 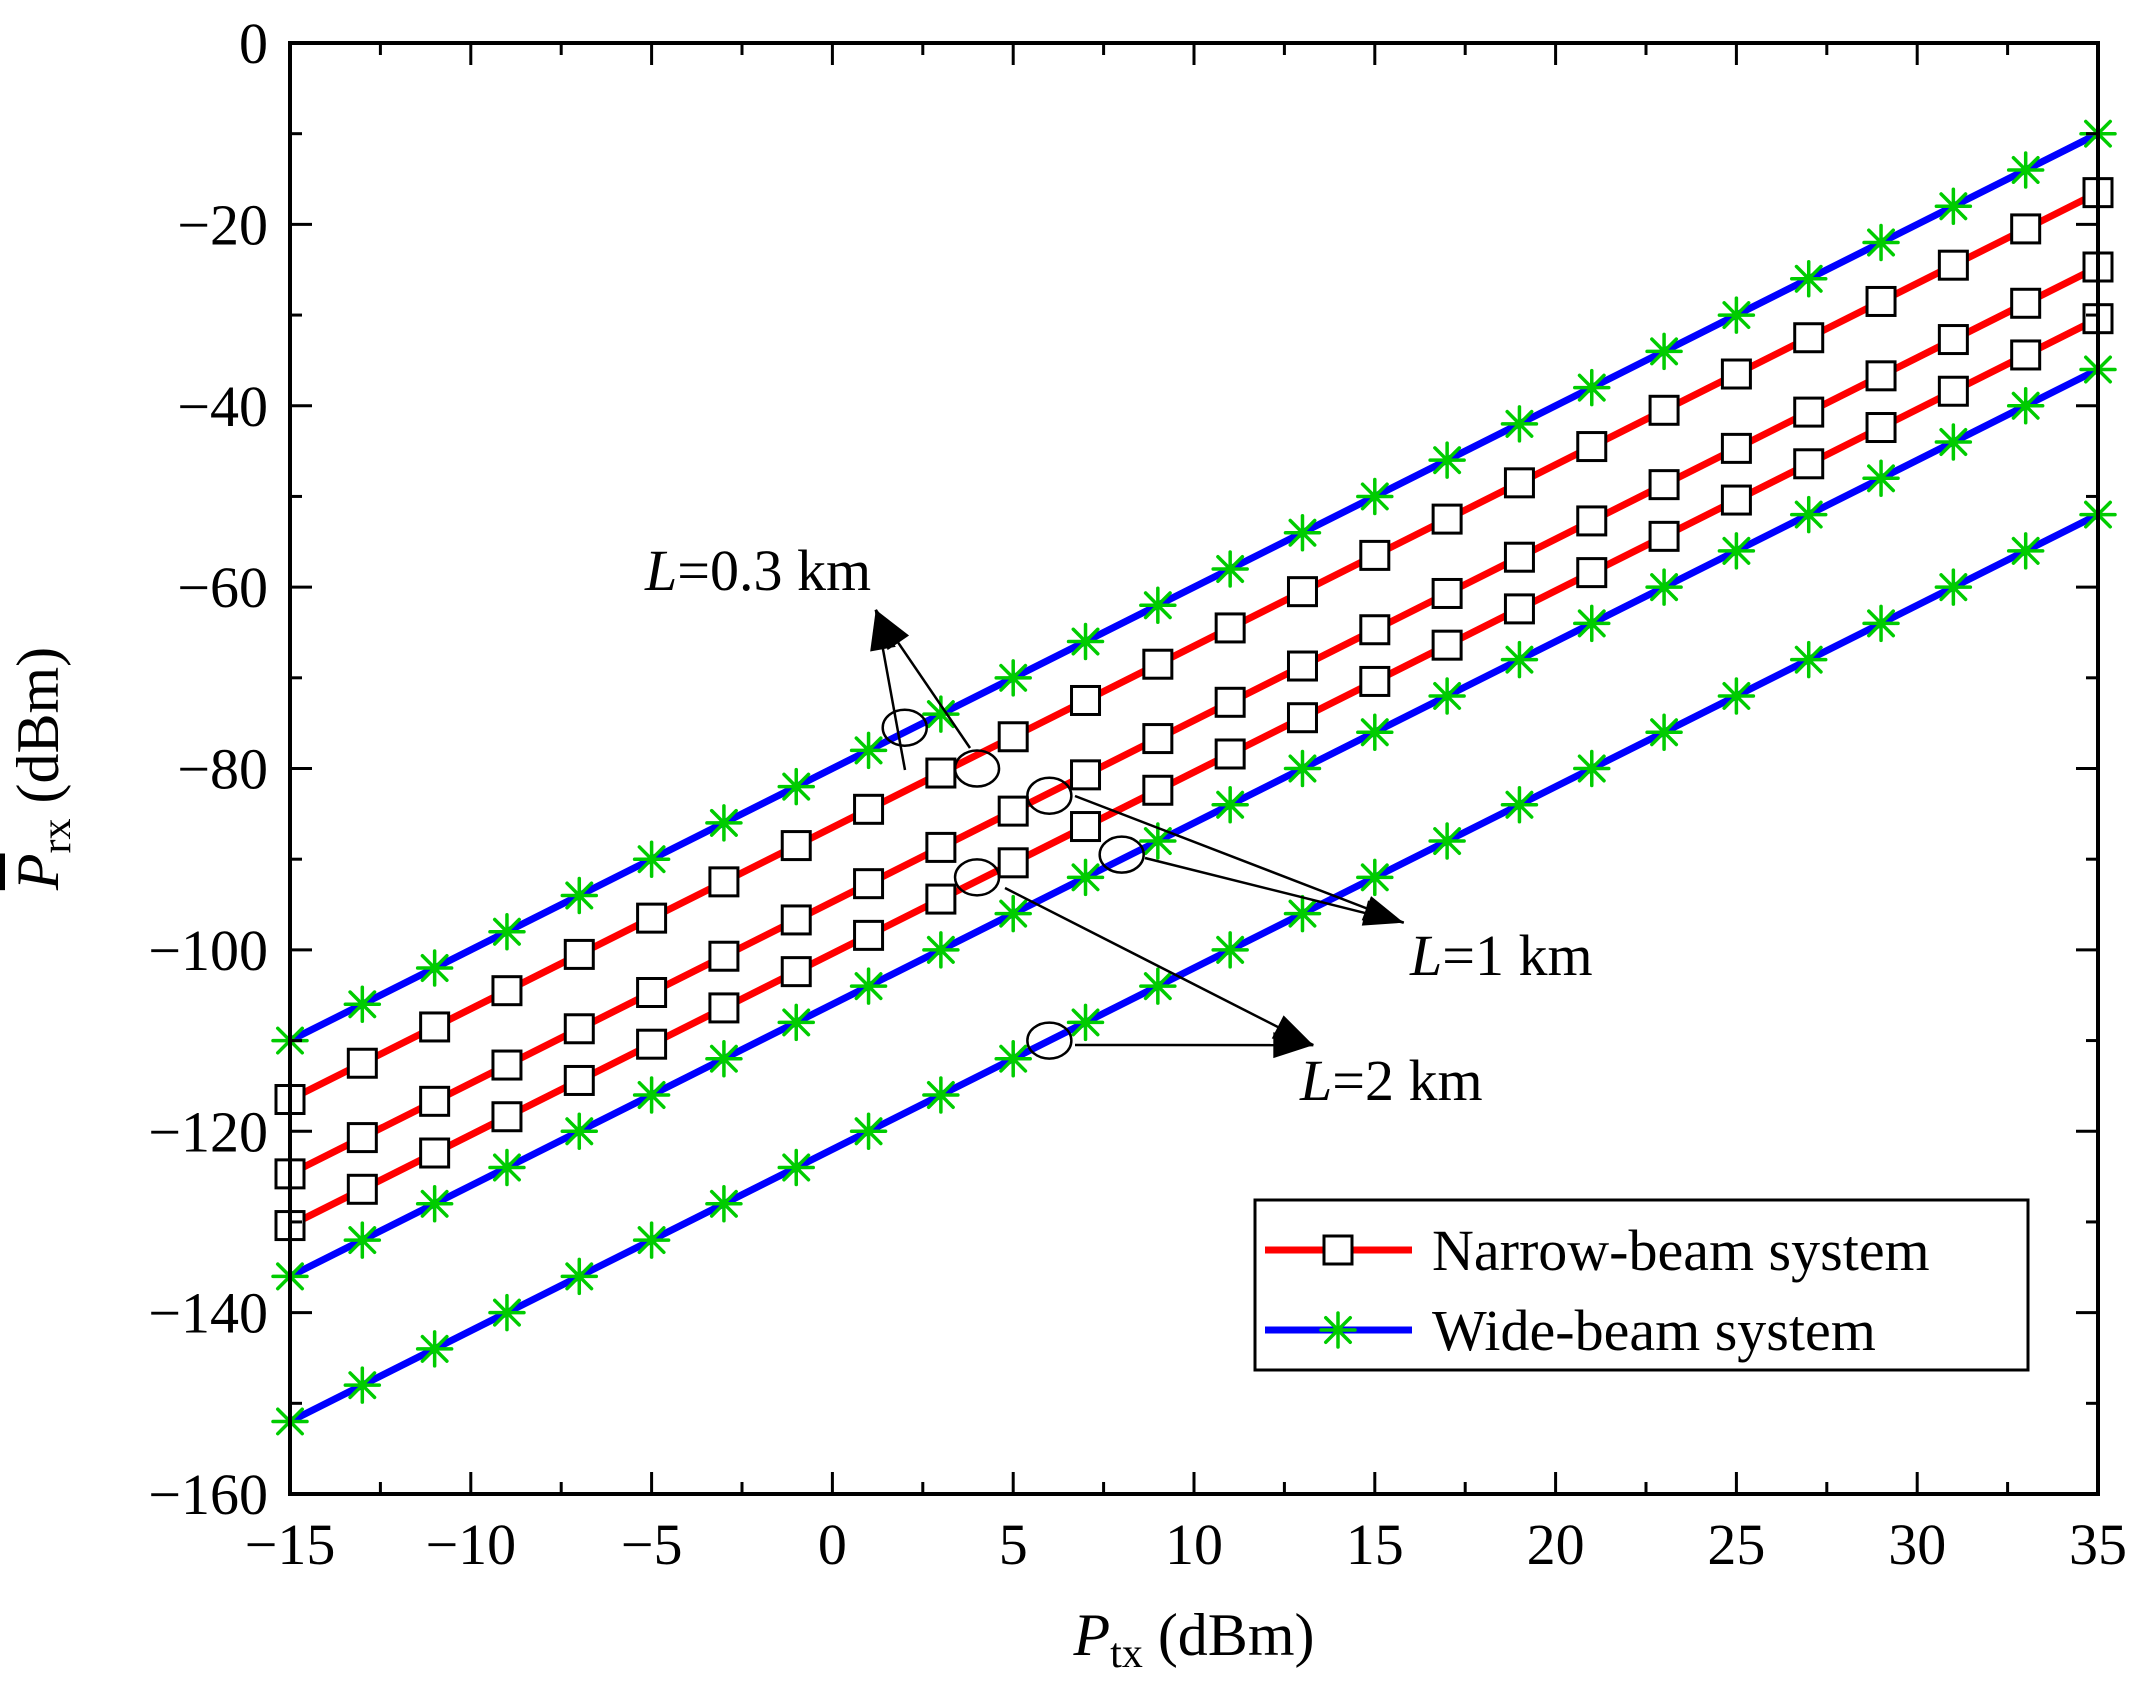 What do you see at coordinates (1654, 1330) in the screenshot?
I see `legend-label: Wide-beam system` at bounding box center [1654, 1330].